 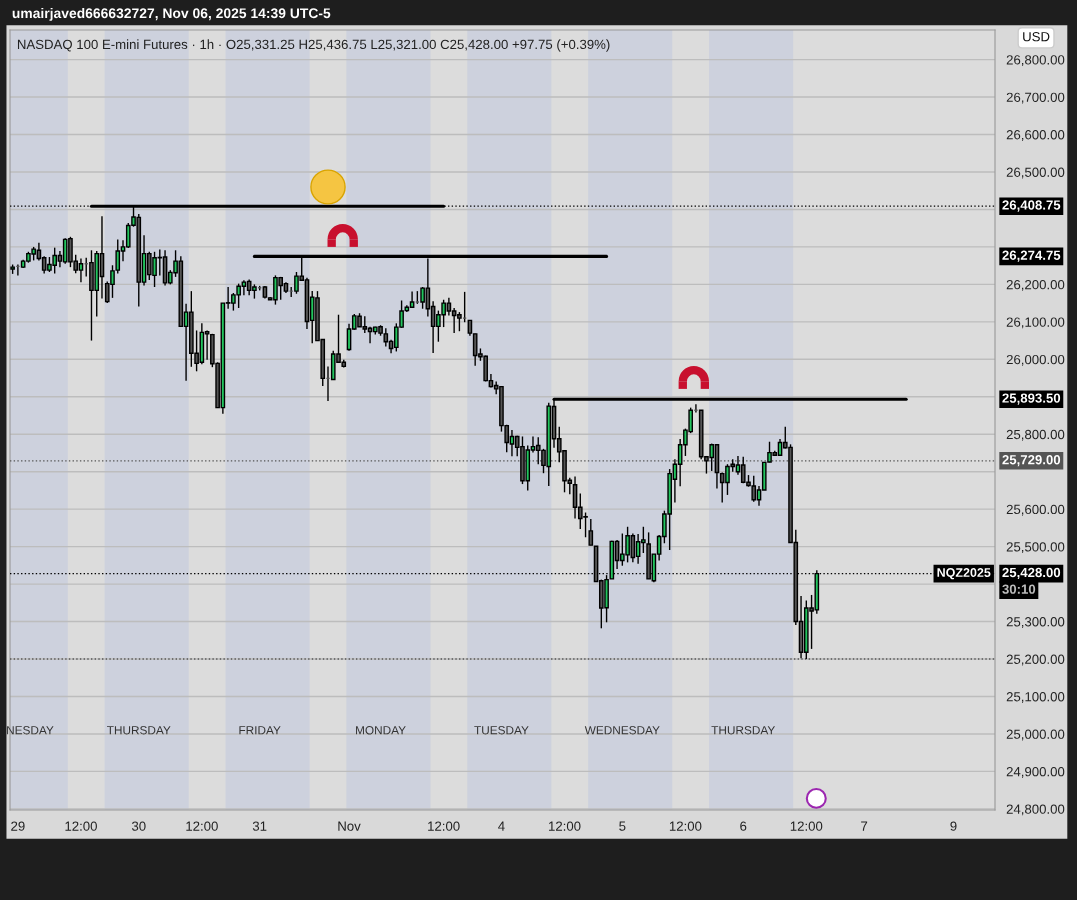 I want to click on y-tick-label: 24,800.00, so click(x=1035, y=810).